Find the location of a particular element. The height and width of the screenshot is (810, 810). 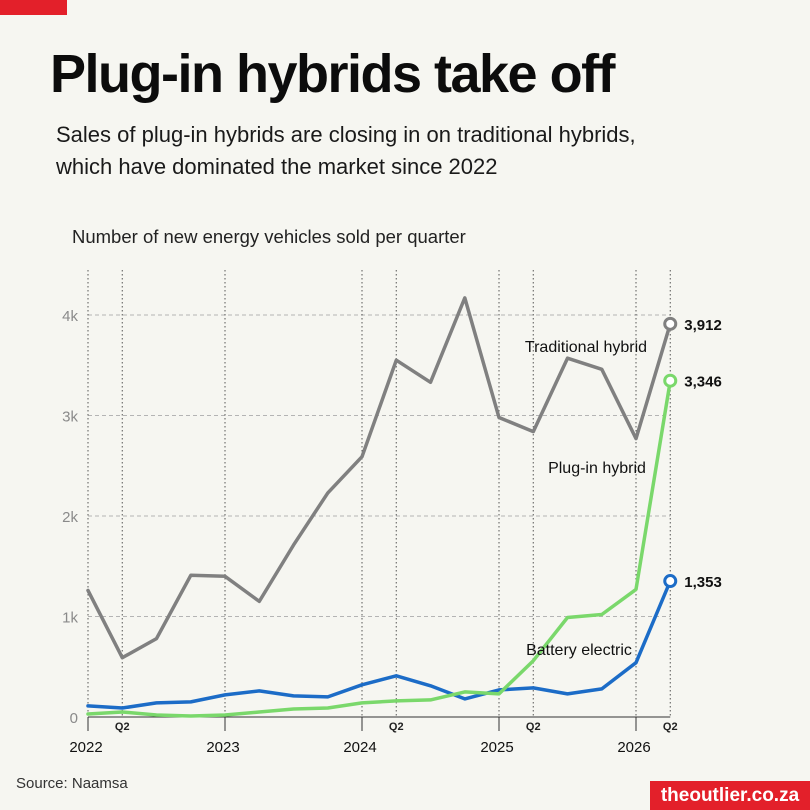

year-tick-label: 2023 is located at coordinates (222, 747).